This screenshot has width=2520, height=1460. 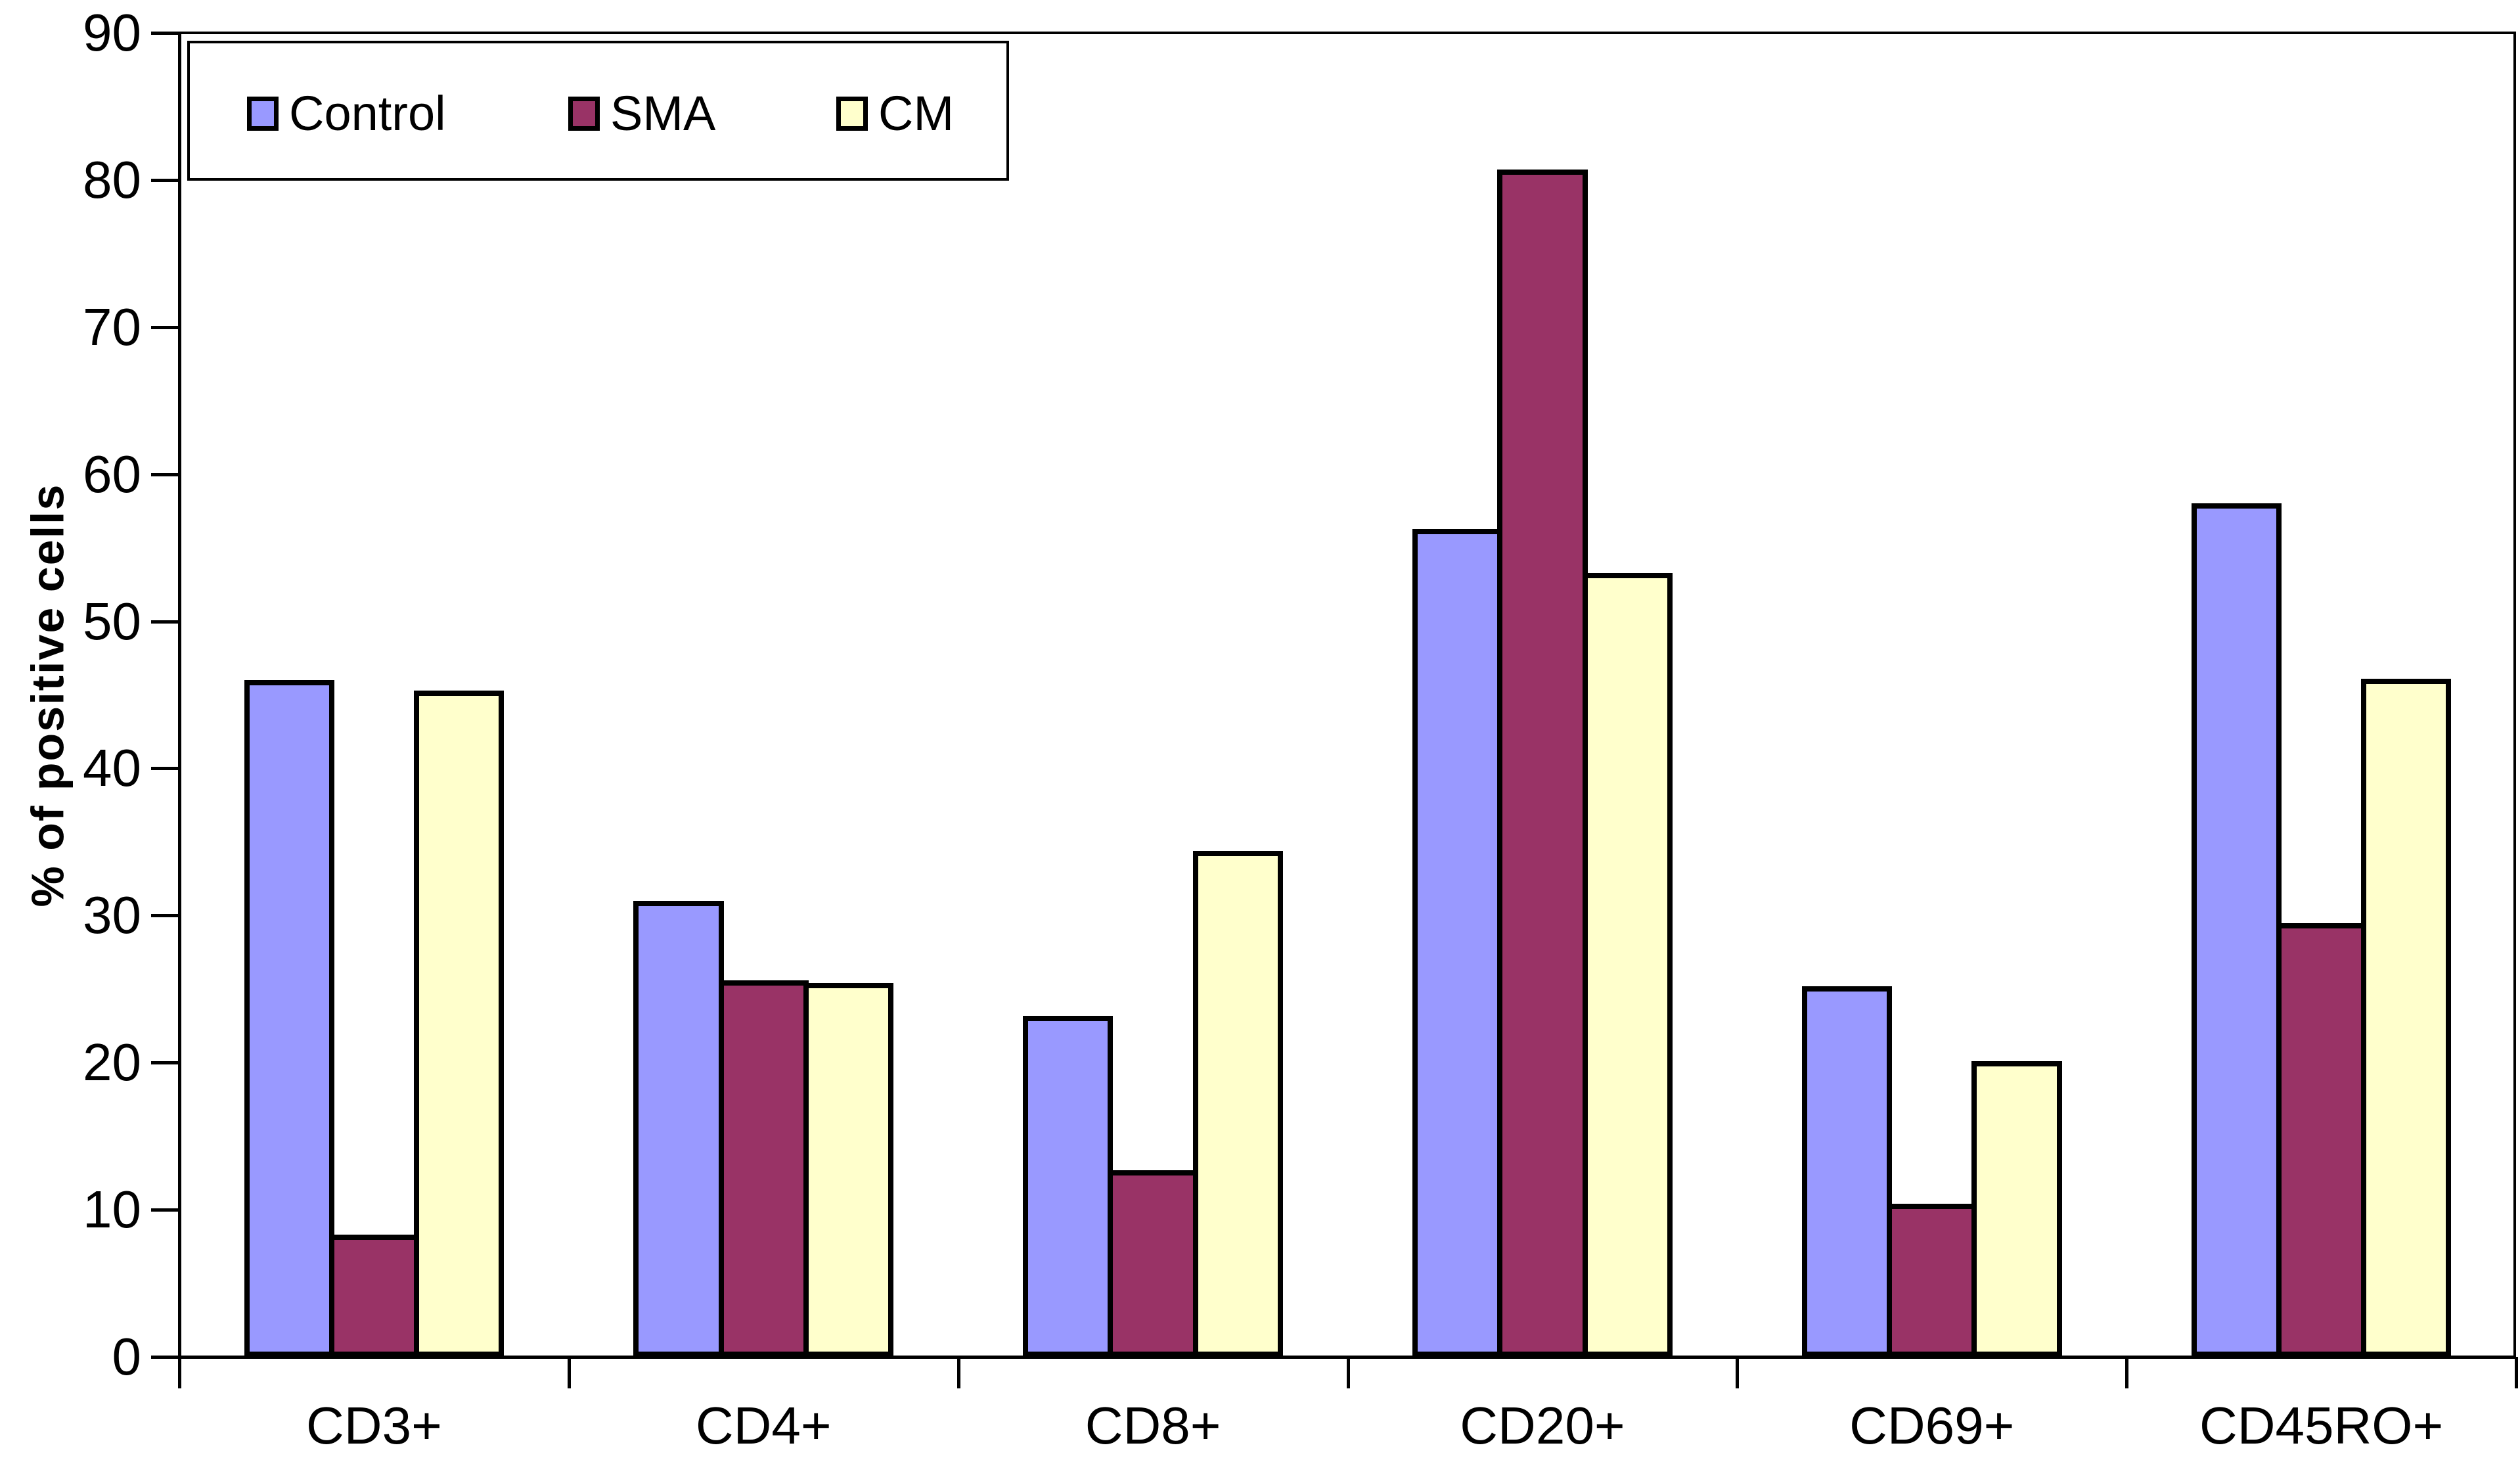 What do you see at coordinates (263, 114) in the screenshot?
I see `control-swatch` at bounding box center [263, 114].